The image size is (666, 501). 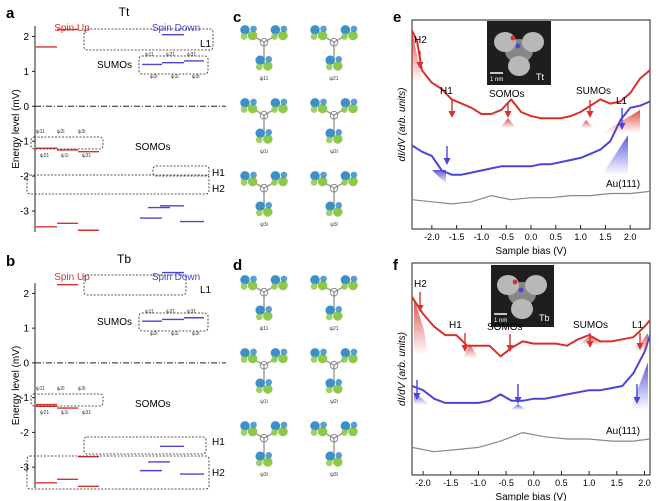 What do you see at coordinates (118, 184) in the screenshot?
I see `box-H2` at bounding box center [118, 184].